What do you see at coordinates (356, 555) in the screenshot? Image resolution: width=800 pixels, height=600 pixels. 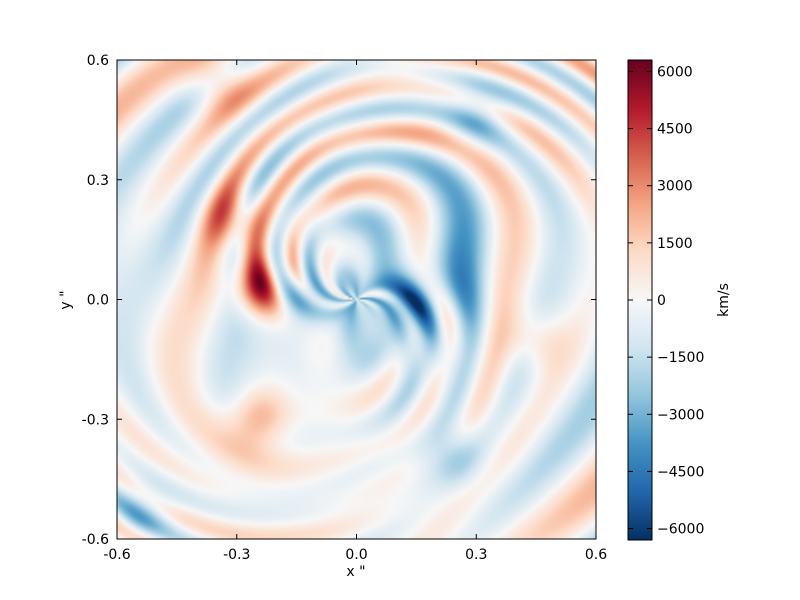 I see `x-tick-label: 0.0` at bounding box center [356, 555].